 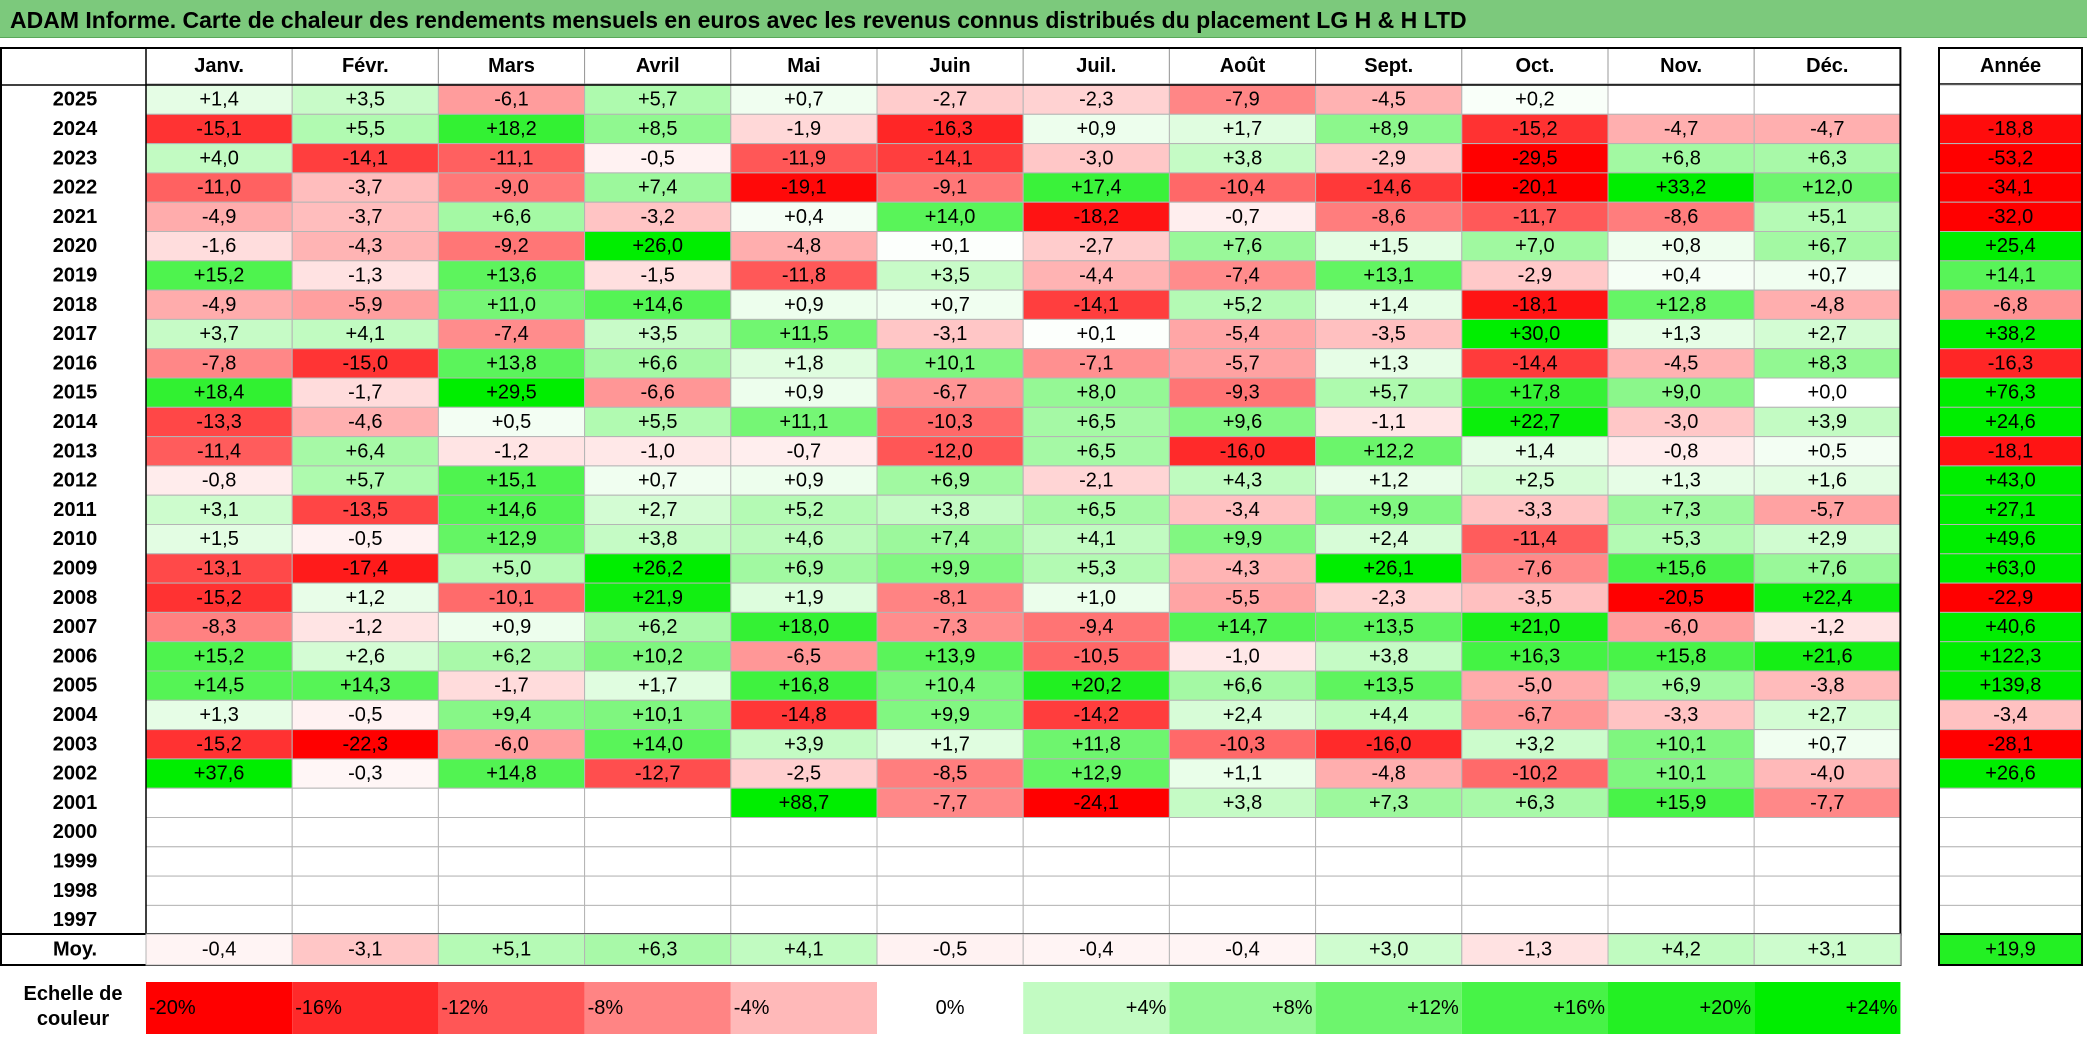 What do you see at coordinates (1096, 66) in the screenshot?
I see `month-header: Juil.` at bounding box center [1096, 66].